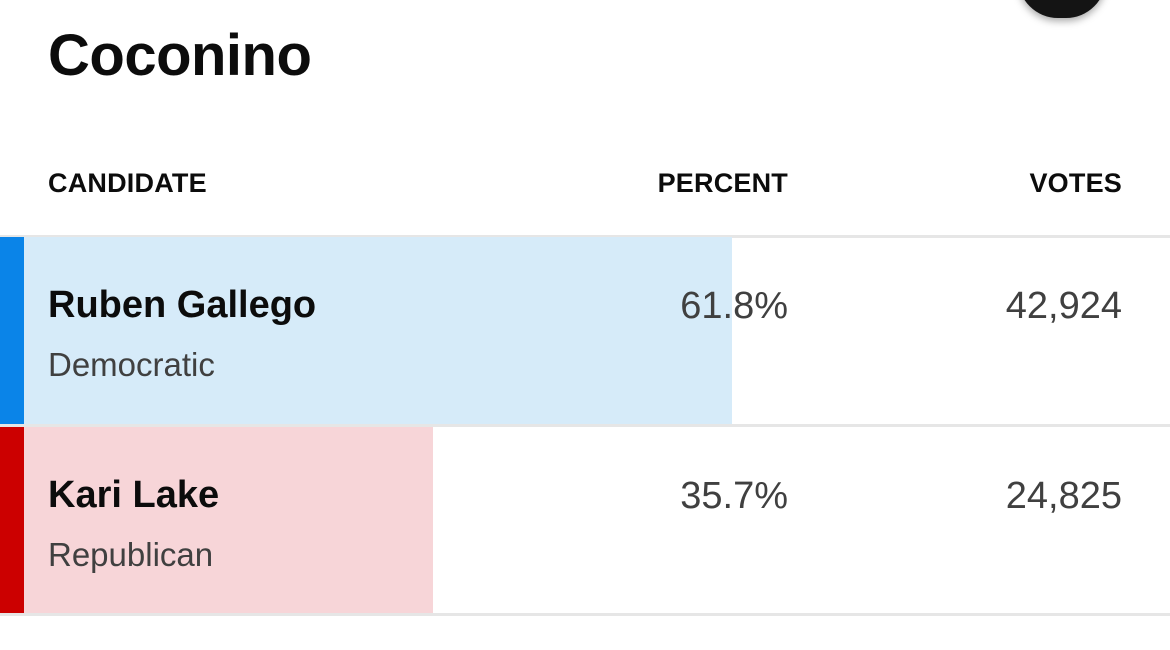  I want to click on corner-action-button, so click(1062, 9).